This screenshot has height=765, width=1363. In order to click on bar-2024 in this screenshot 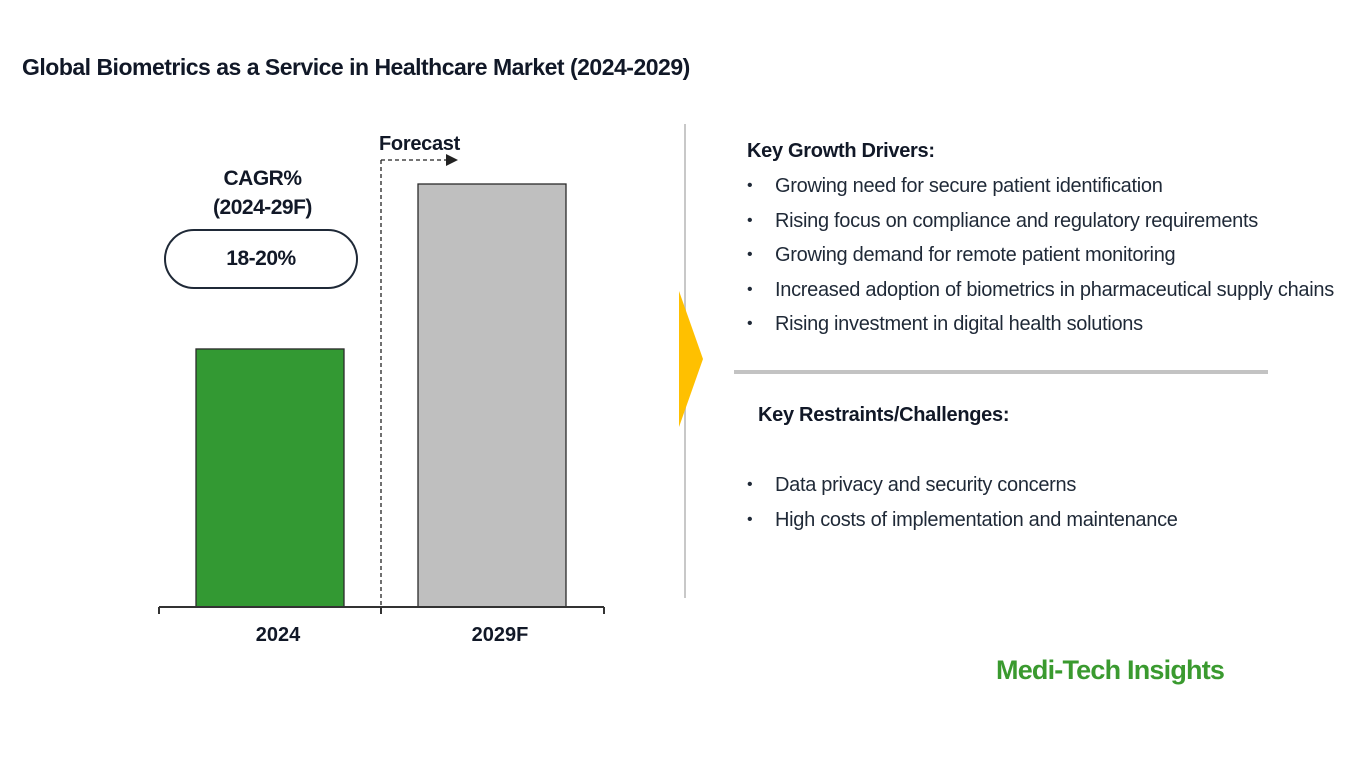, I will do `click(270, 478)`.